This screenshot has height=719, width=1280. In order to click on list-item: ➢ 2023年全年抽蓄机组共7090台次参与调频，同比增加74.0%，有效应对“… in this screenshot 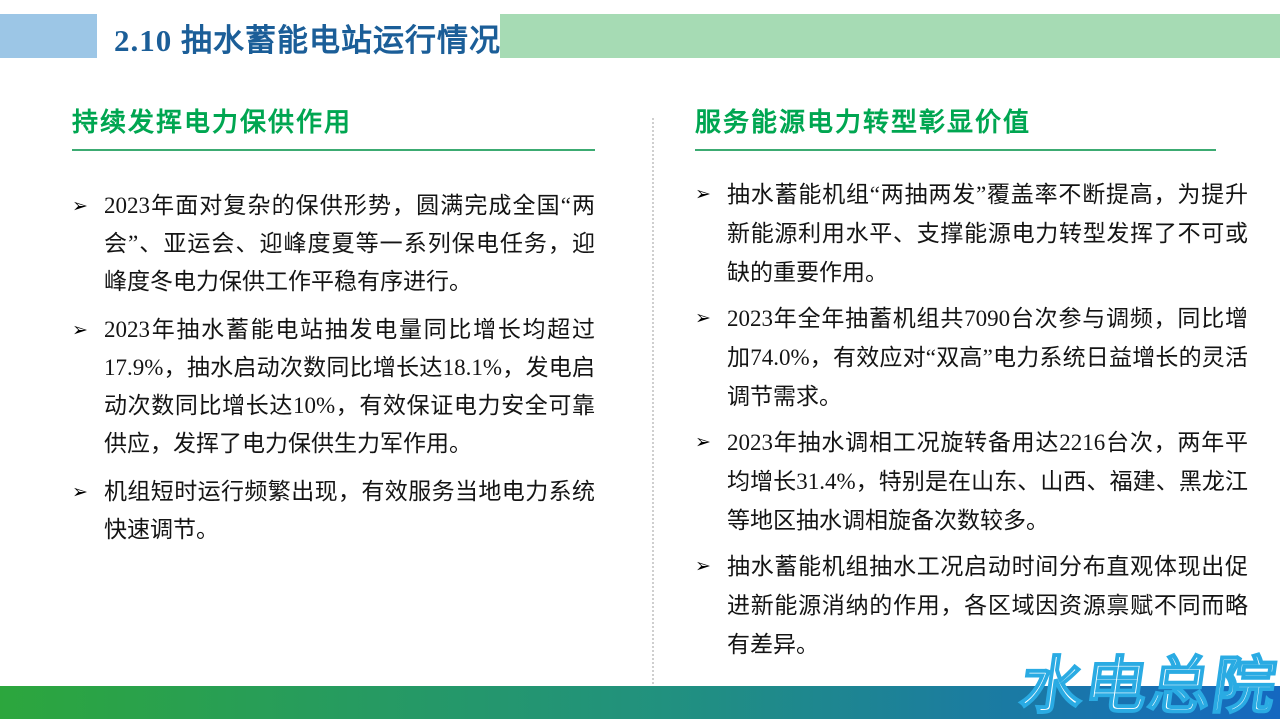, I will do `click(971, 357)`.